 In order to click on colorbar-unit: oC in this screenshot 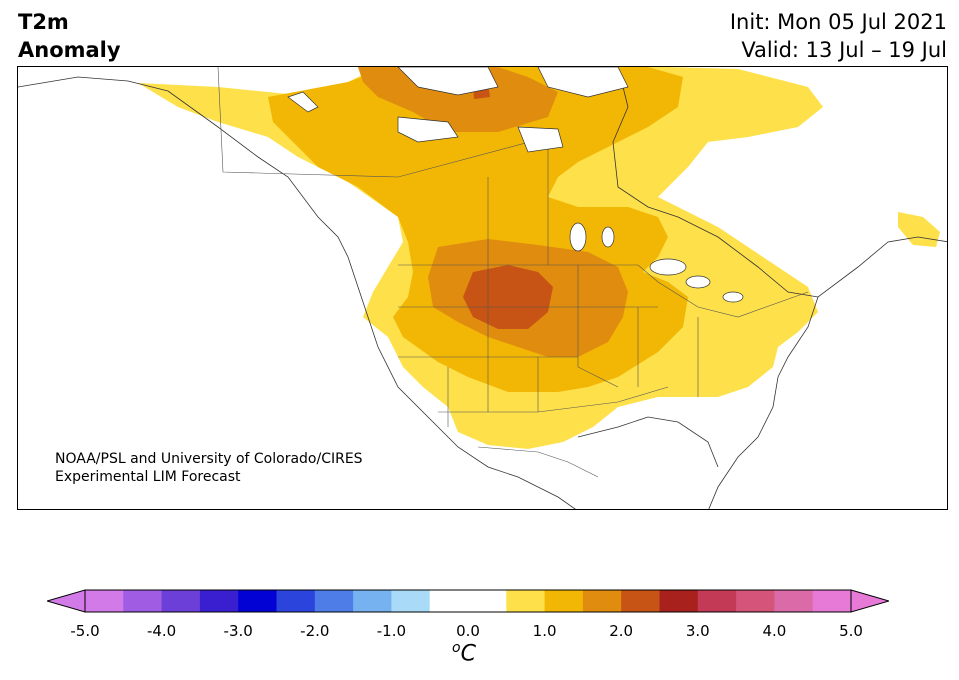, I will do `click(464, 653)`.